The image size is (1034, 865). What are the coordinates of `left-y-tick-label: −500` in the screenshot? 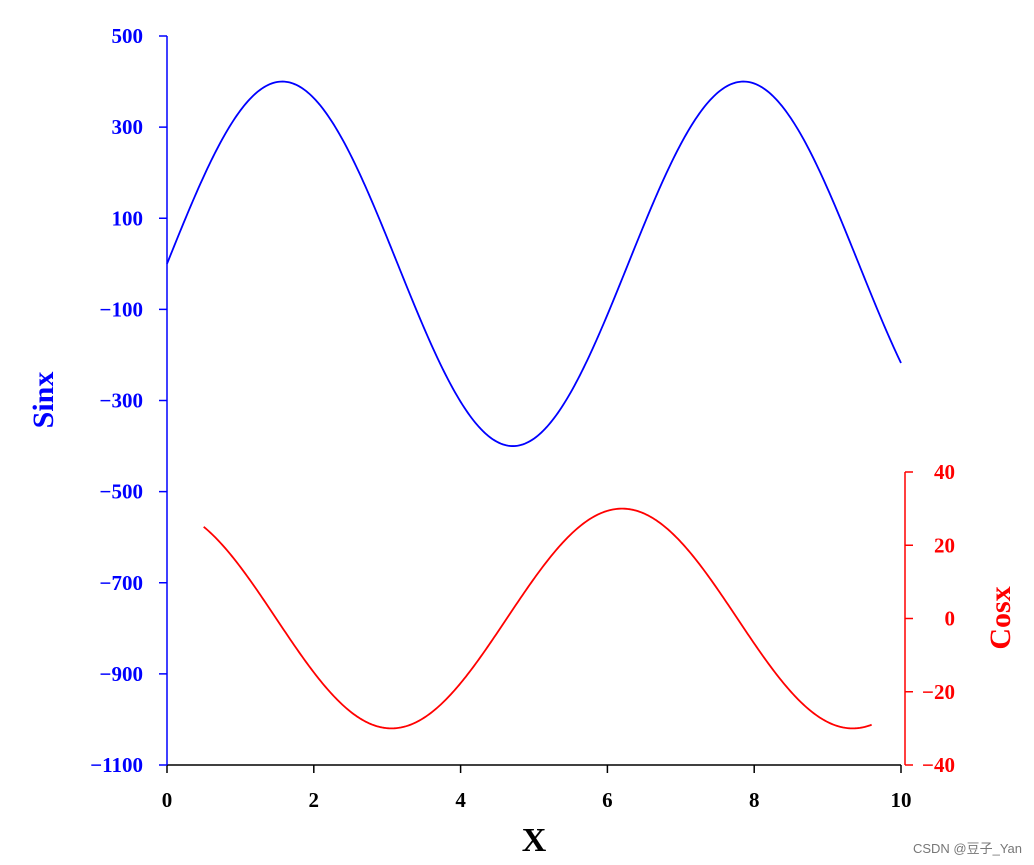 It's located at (121, 492).